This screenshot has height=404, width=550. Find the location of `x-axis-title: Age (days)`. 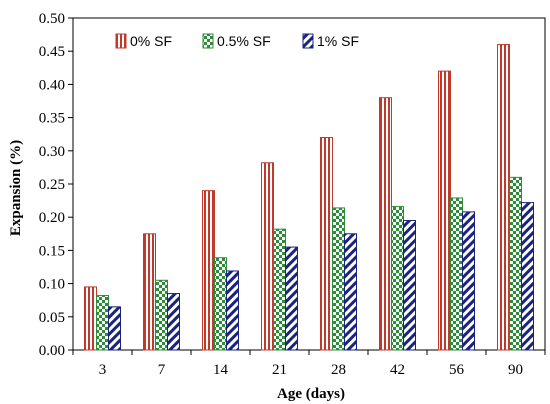

x-axis-title: Age (days) is located at coordinates (311, 394).